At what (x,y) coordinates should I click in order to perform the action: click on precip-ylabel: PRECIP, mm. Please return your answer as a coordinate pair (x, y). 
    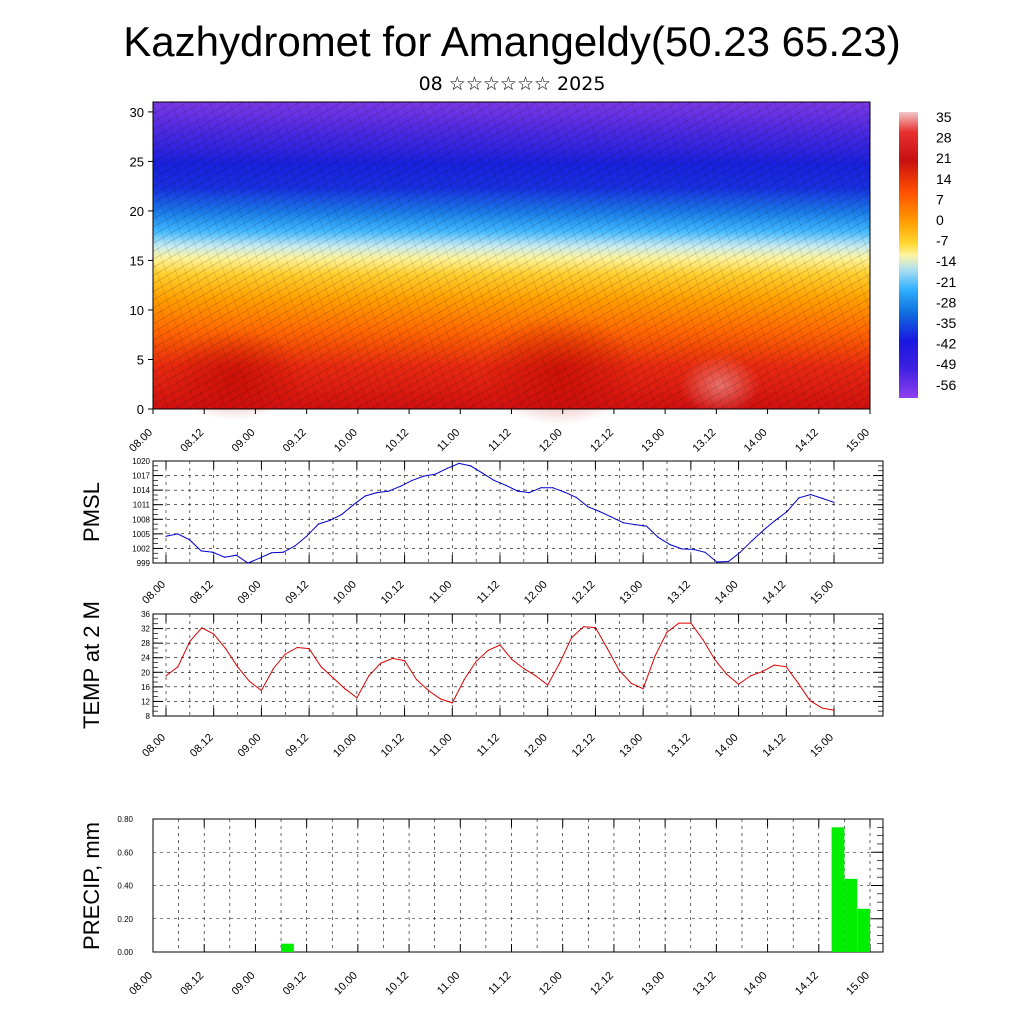
    Looking at the image, I should click on (91, 886).